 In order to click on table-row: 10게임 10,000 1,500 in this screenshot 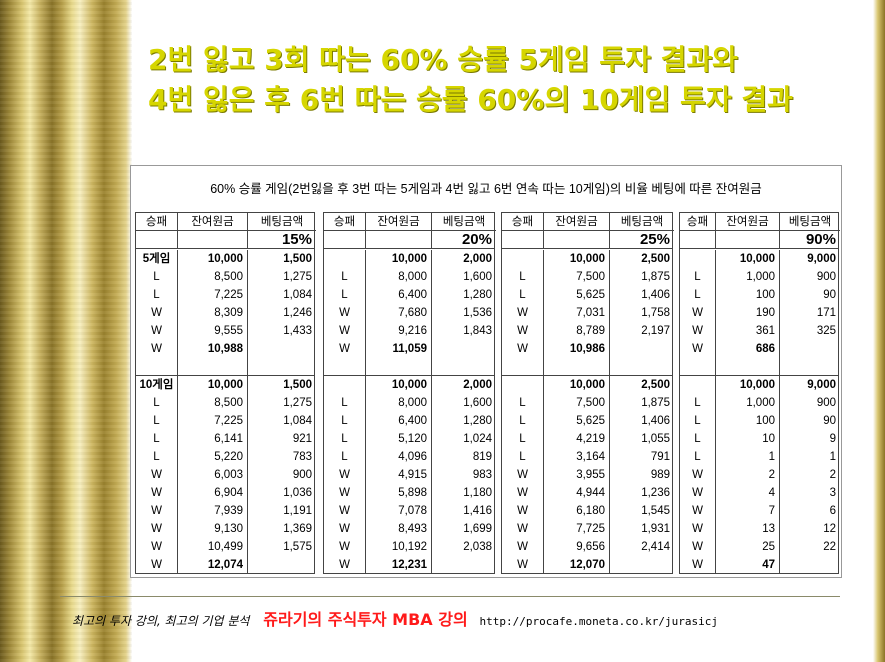, I will do `click(225, 385)`.